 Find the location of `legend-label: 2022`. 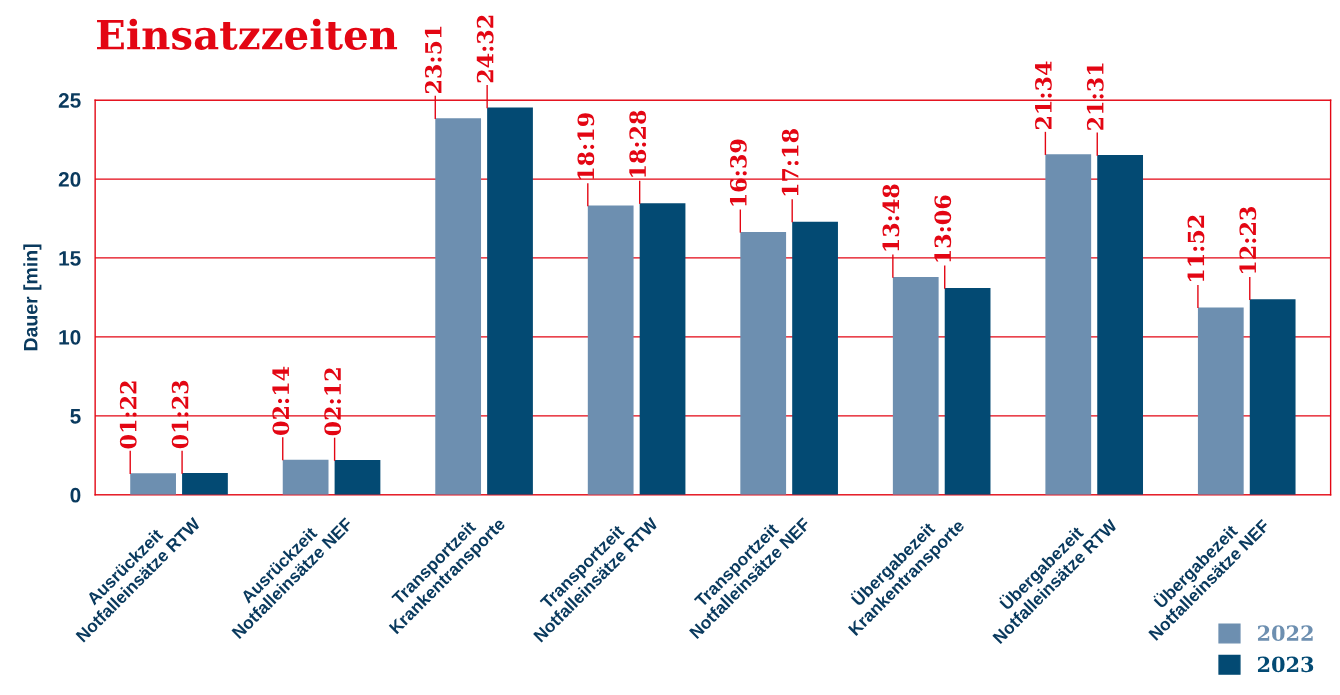

legend-label: 2022 is located at coordinates (1285, 633).